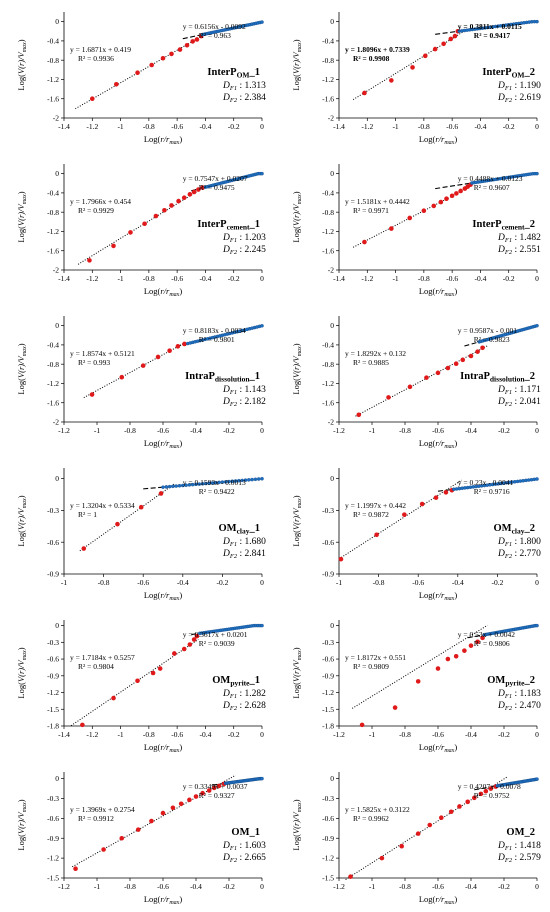  What do you see at coordinates (531, 542) in the screenshot?
I see `d-number: 1.800` at bounding box center [531, 542].